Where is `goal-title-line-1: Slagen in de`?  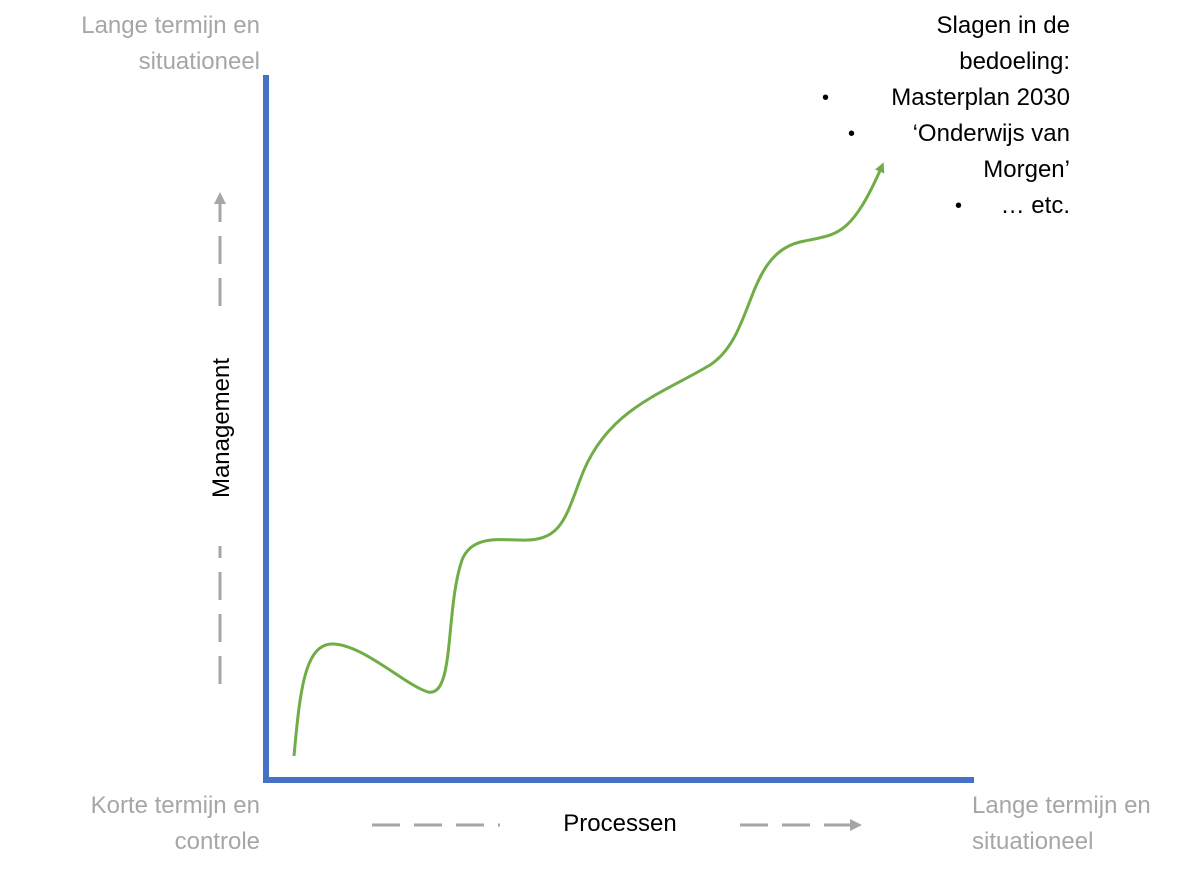 goal-title-line-1: Slagen in de is located at coordinates (1003, 25).